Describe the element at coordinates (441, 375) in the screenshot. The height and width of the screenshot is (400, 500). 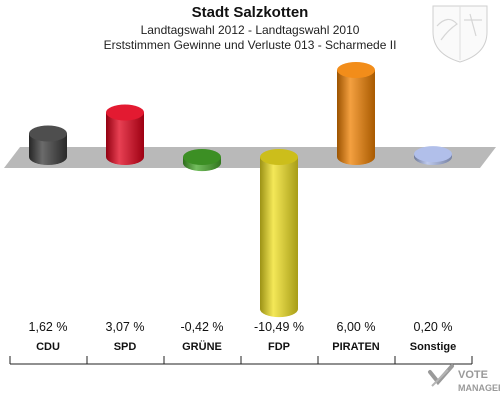
I see `checkmark-icon` at that location.